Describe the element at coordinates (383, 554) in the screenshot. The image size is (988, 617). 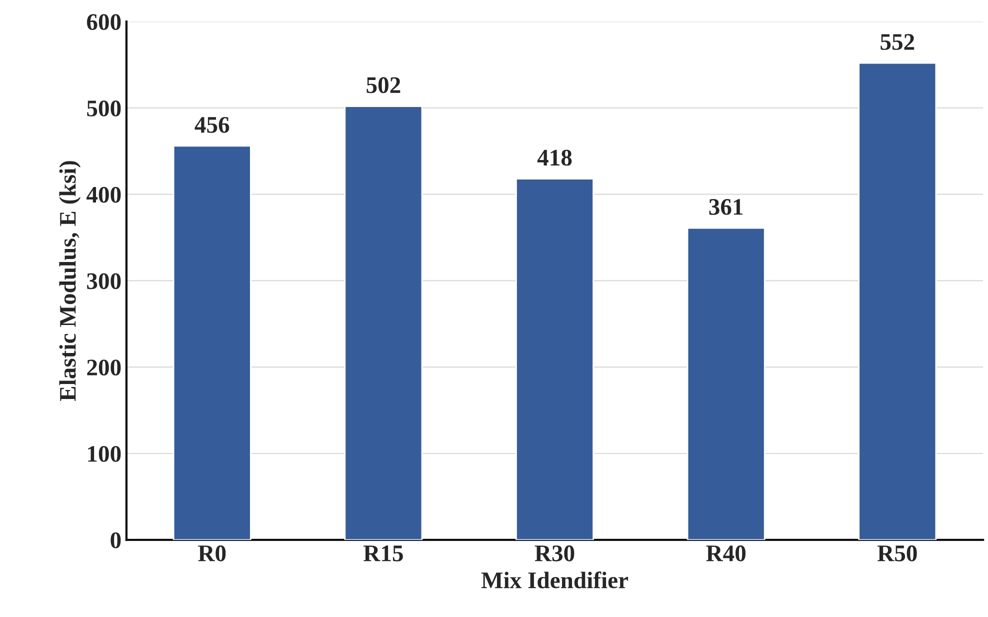
I see `x-tick-label: R15` at that location.